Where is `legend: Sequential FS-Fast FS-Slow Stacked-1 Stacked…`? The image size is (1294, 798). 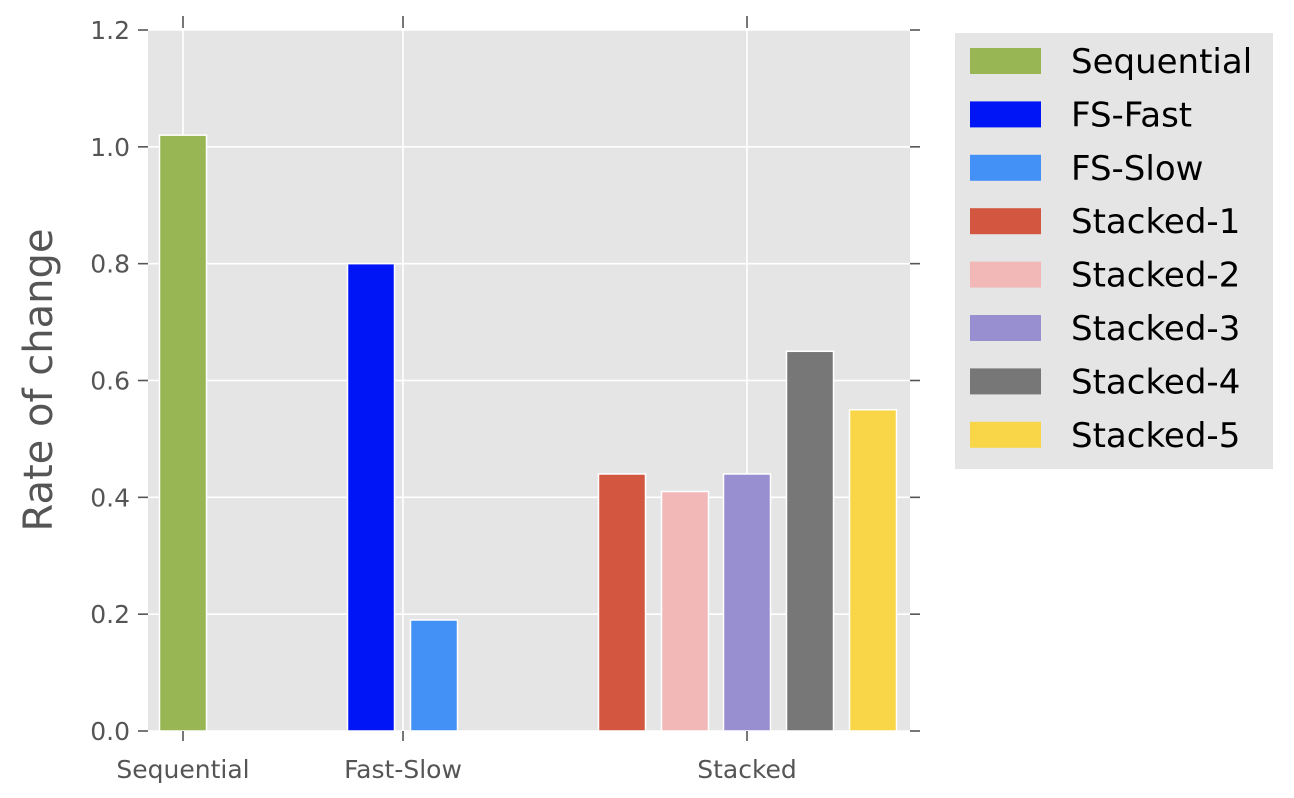
legend: Sequential FS-Fast FS-Slow Stacked-1 Stacked… is located at coordinates (1114, 251).